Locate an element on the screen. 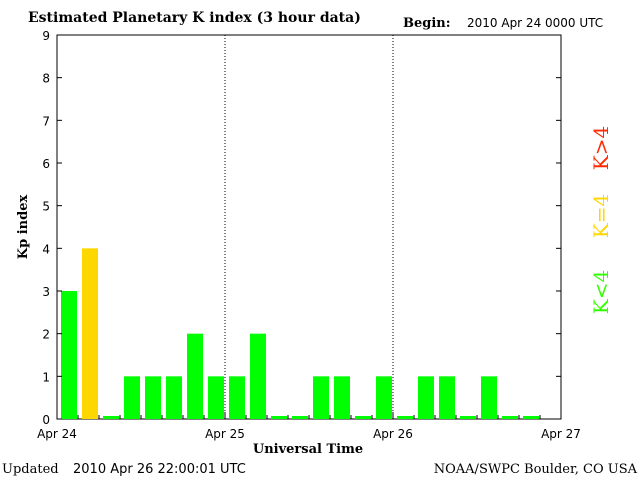 Image resolution: width=640 pixels, height=485 pixels. y-tick-label: 5 is located at coordinates (46, 207).